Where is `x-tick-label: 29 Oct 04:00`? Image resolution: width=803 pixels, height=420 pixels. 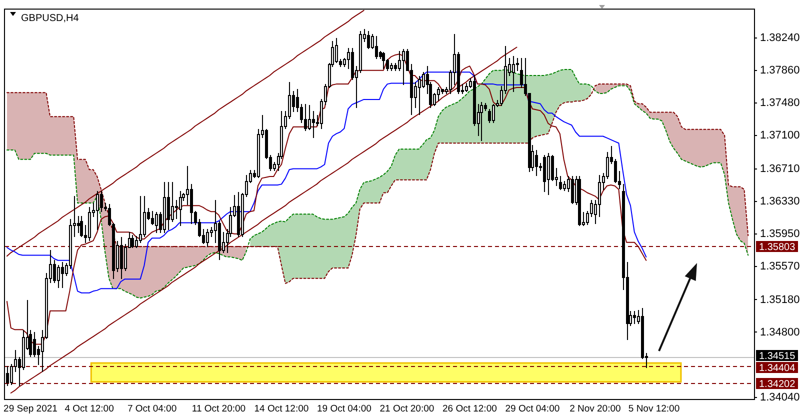 x-tick-label: 29 Oct 04:00 is located at coordinates (532, 408).